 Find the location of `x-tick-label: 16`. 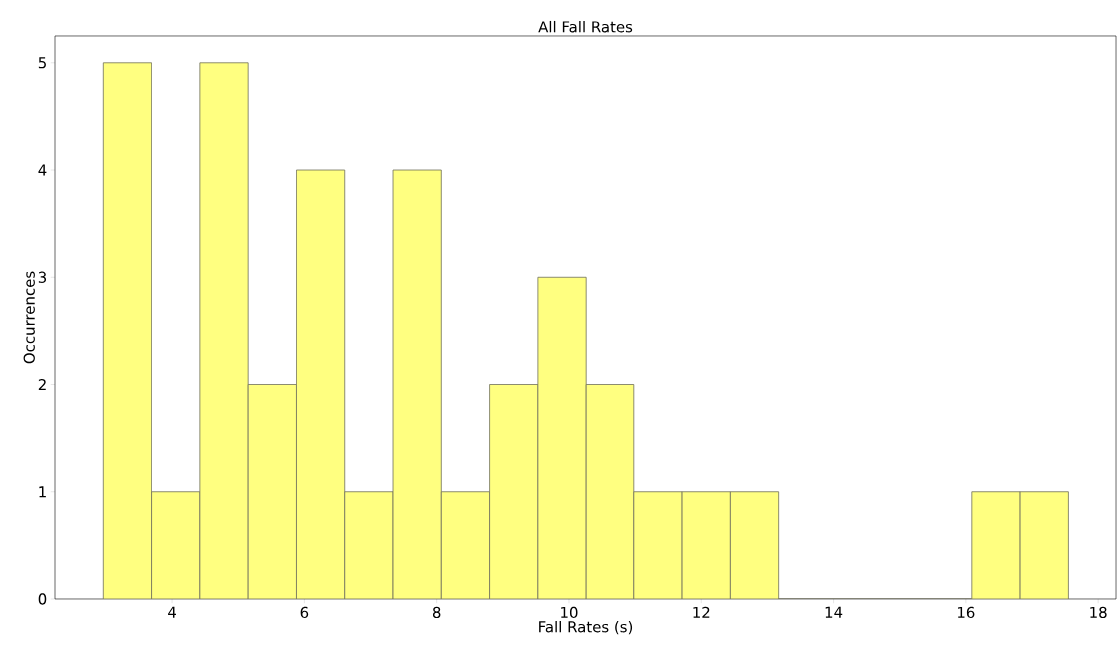

x-tick-label: 16 is located at coordinates (966, 612).